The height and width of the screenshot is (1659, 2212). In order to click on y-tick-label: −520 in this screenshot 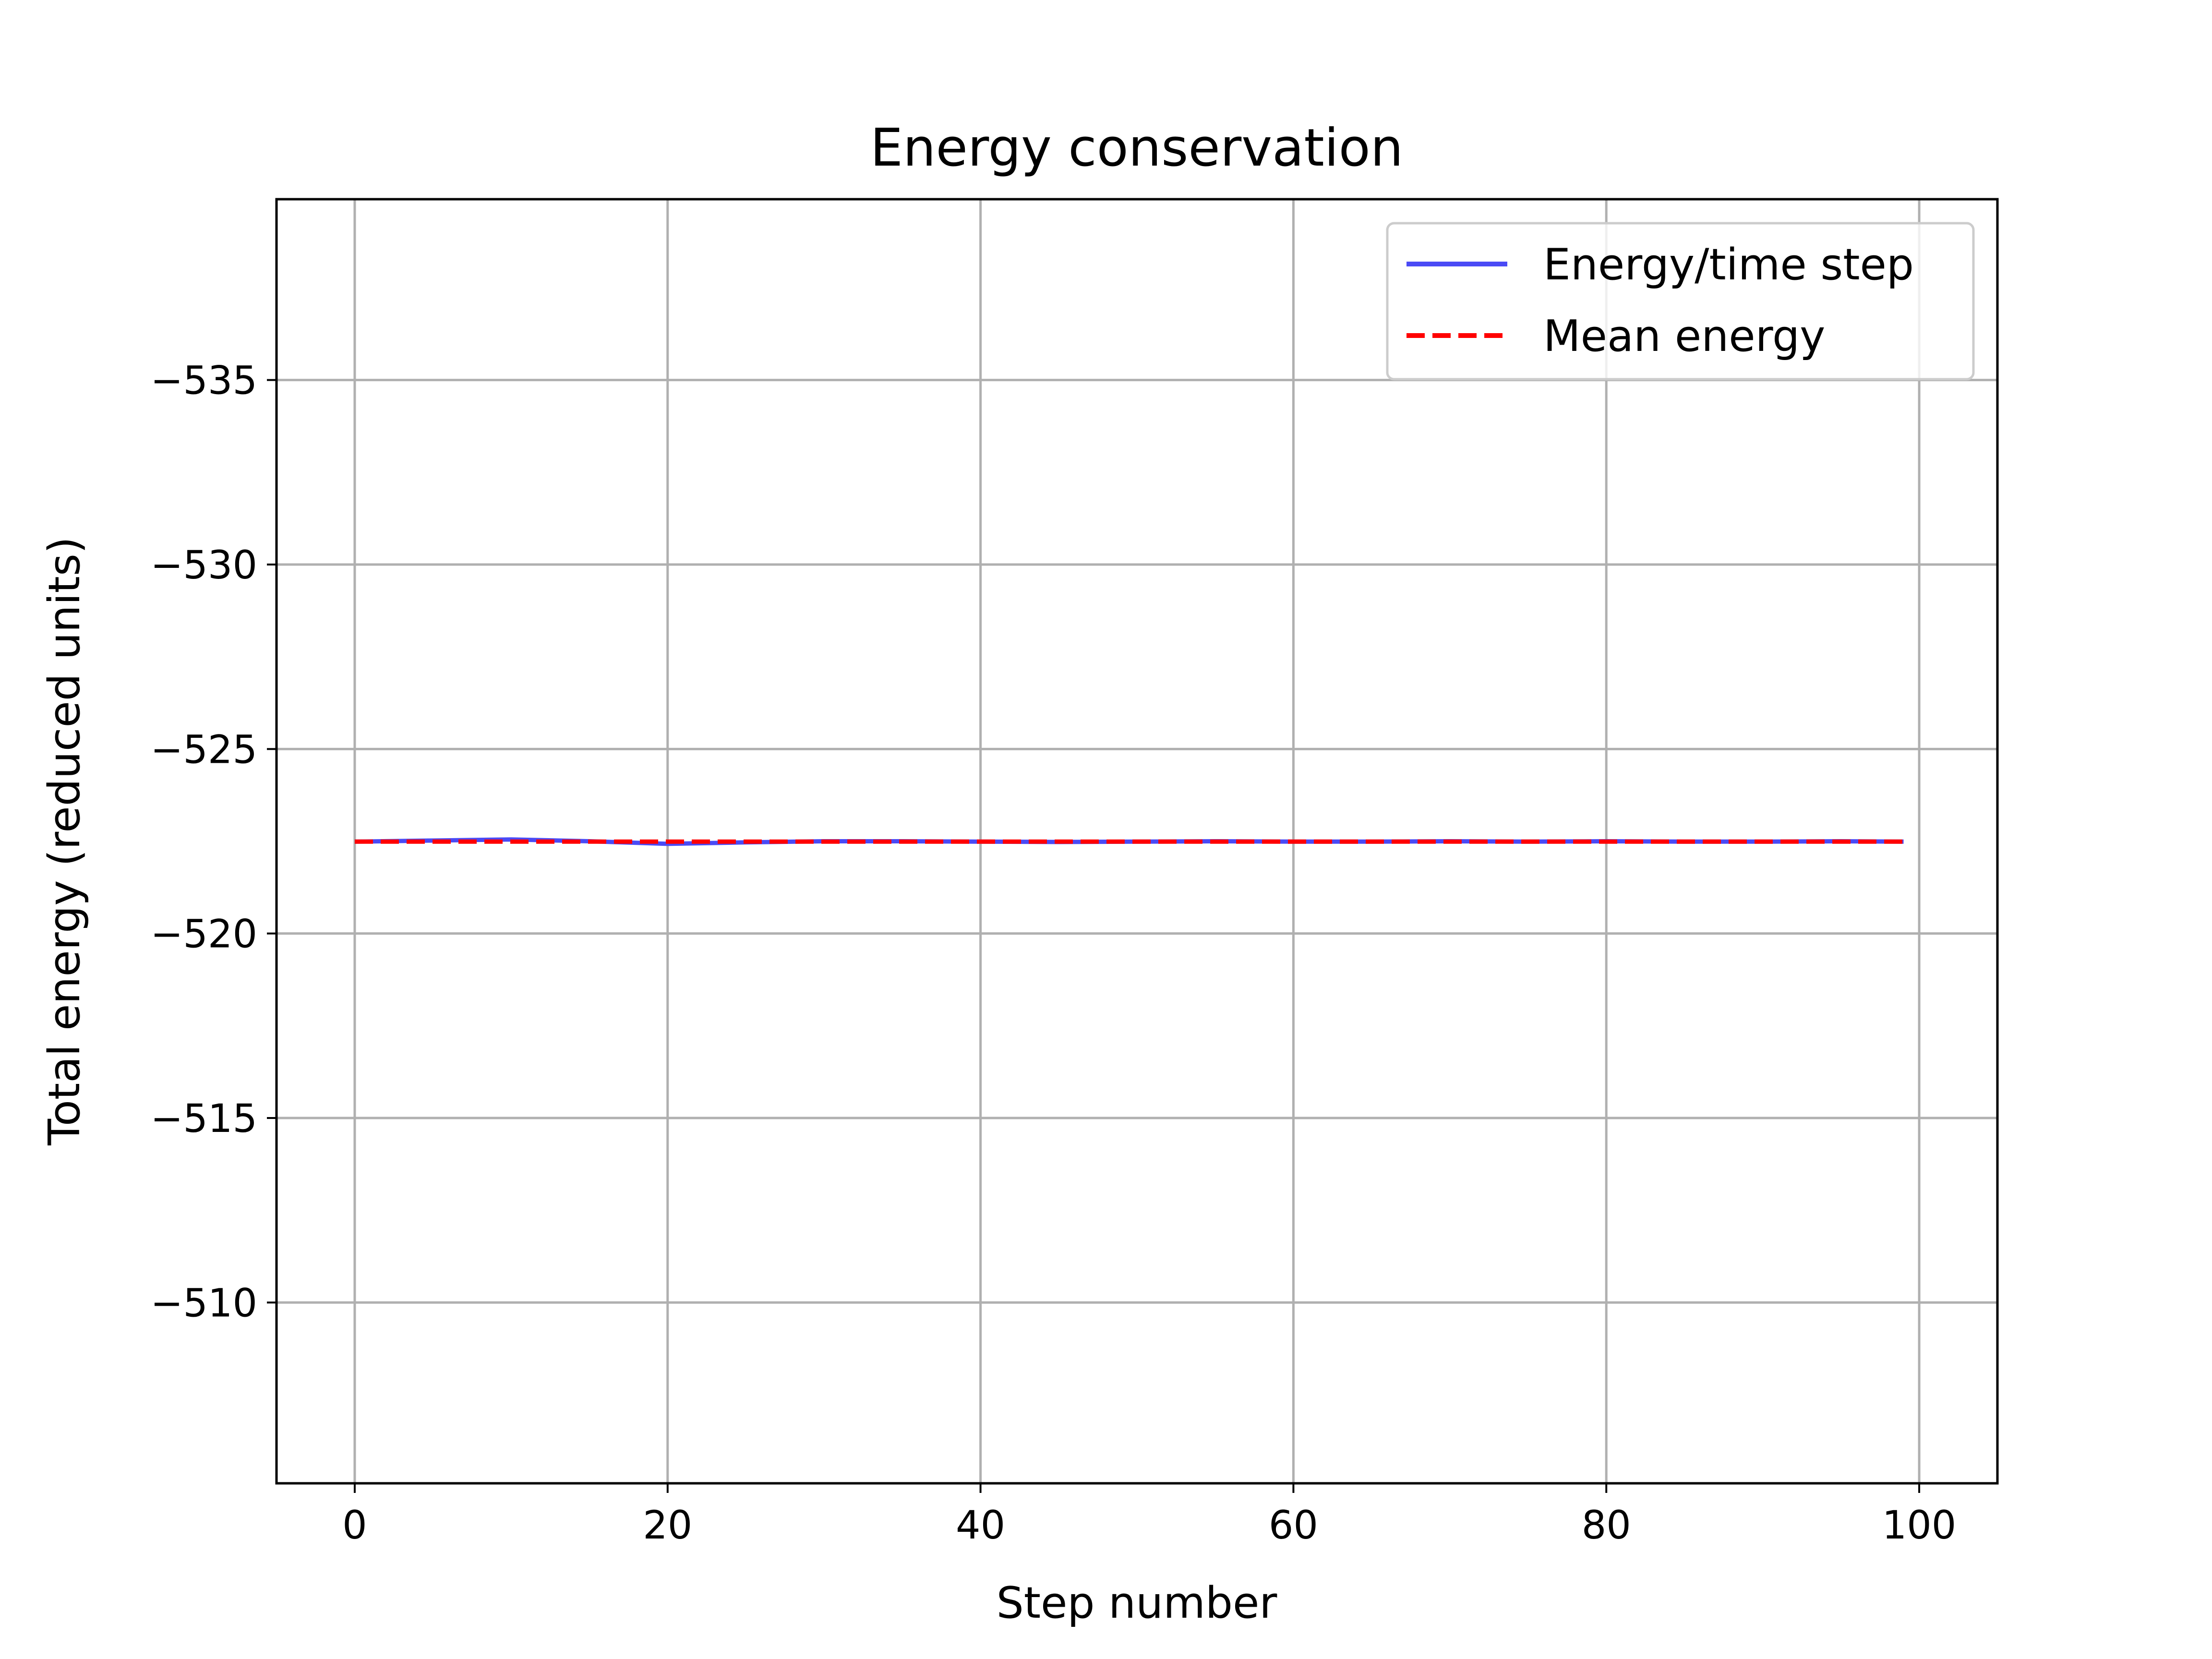, I will do `click(204, 934)`.